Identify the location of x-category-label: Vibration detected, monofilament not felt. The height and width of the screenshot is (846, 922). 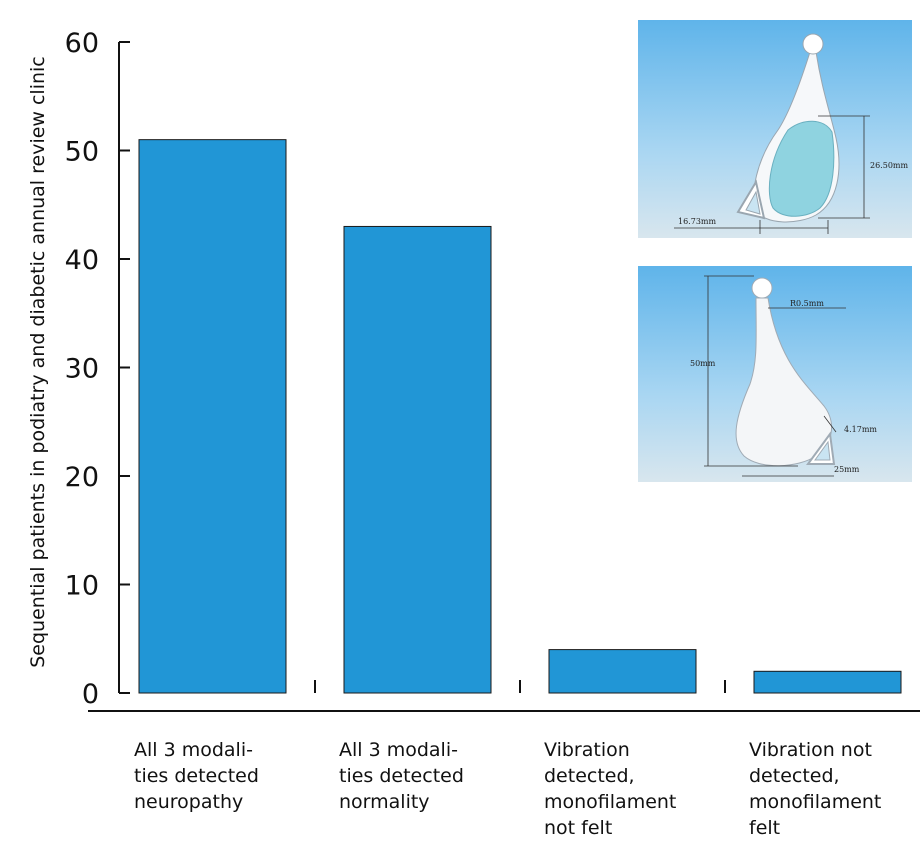
(610, 789).